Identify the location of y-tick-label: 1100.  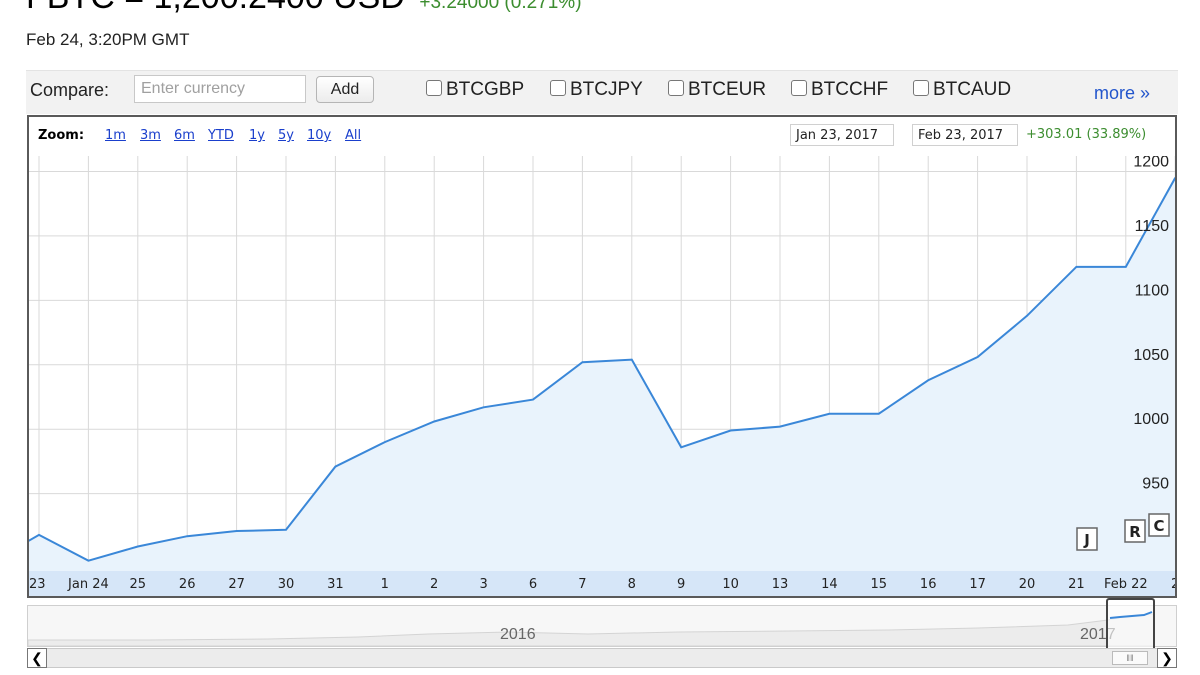
(1152, 290).